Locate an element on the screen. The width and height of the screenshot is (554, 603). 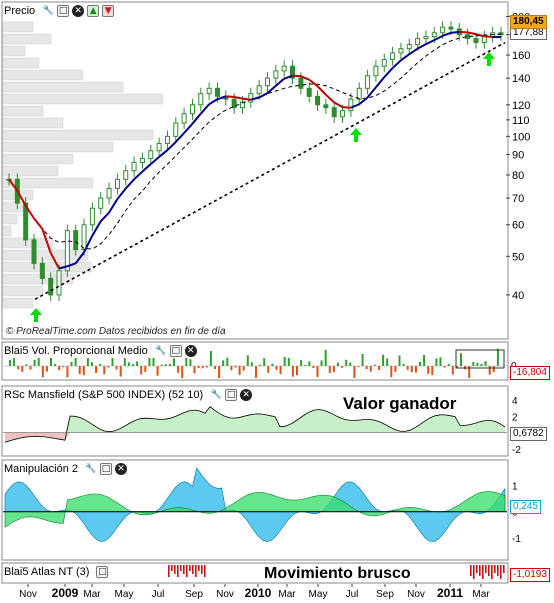
volume-plot: 0 is located at coordinates (260, 363).